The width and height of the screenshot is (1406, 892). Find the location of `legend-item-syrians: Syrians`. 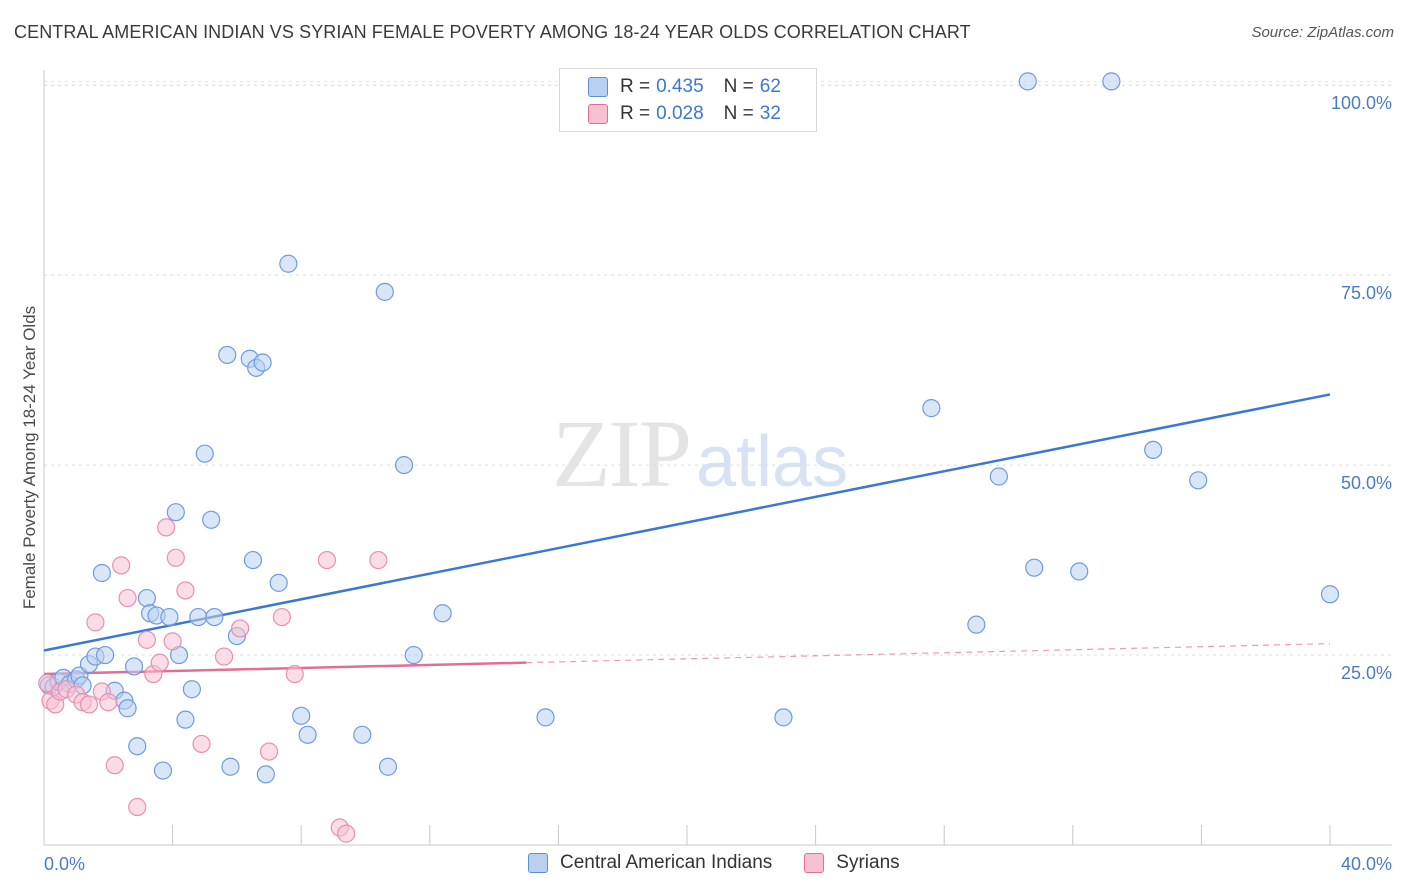

legend-item-syrians: Syrians is located at coordinates (852, 863).